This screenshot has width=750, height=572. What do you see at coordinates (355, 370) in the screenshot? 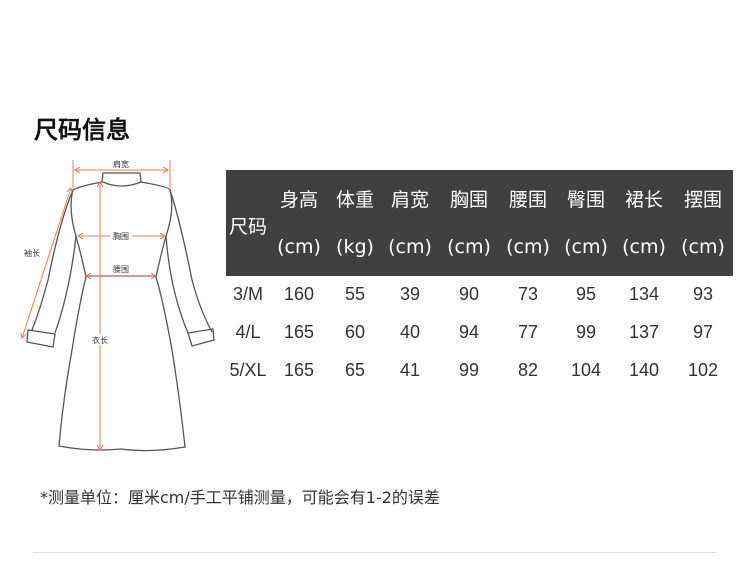
I see `value-cell: 65` at bounding box center [355, 370].